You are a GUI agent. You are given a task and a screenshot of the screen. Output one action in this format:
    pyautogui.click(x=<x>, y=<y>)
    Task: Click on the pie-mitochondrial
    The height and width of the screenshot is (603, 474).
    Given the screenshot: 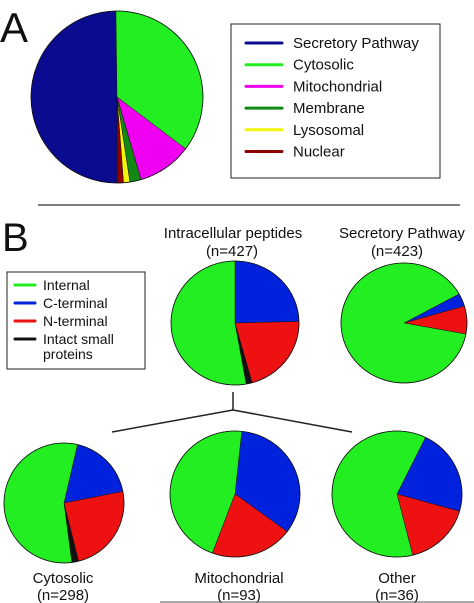 What is the action you would take?
    pyautogui.click(x=235, y=494)
    